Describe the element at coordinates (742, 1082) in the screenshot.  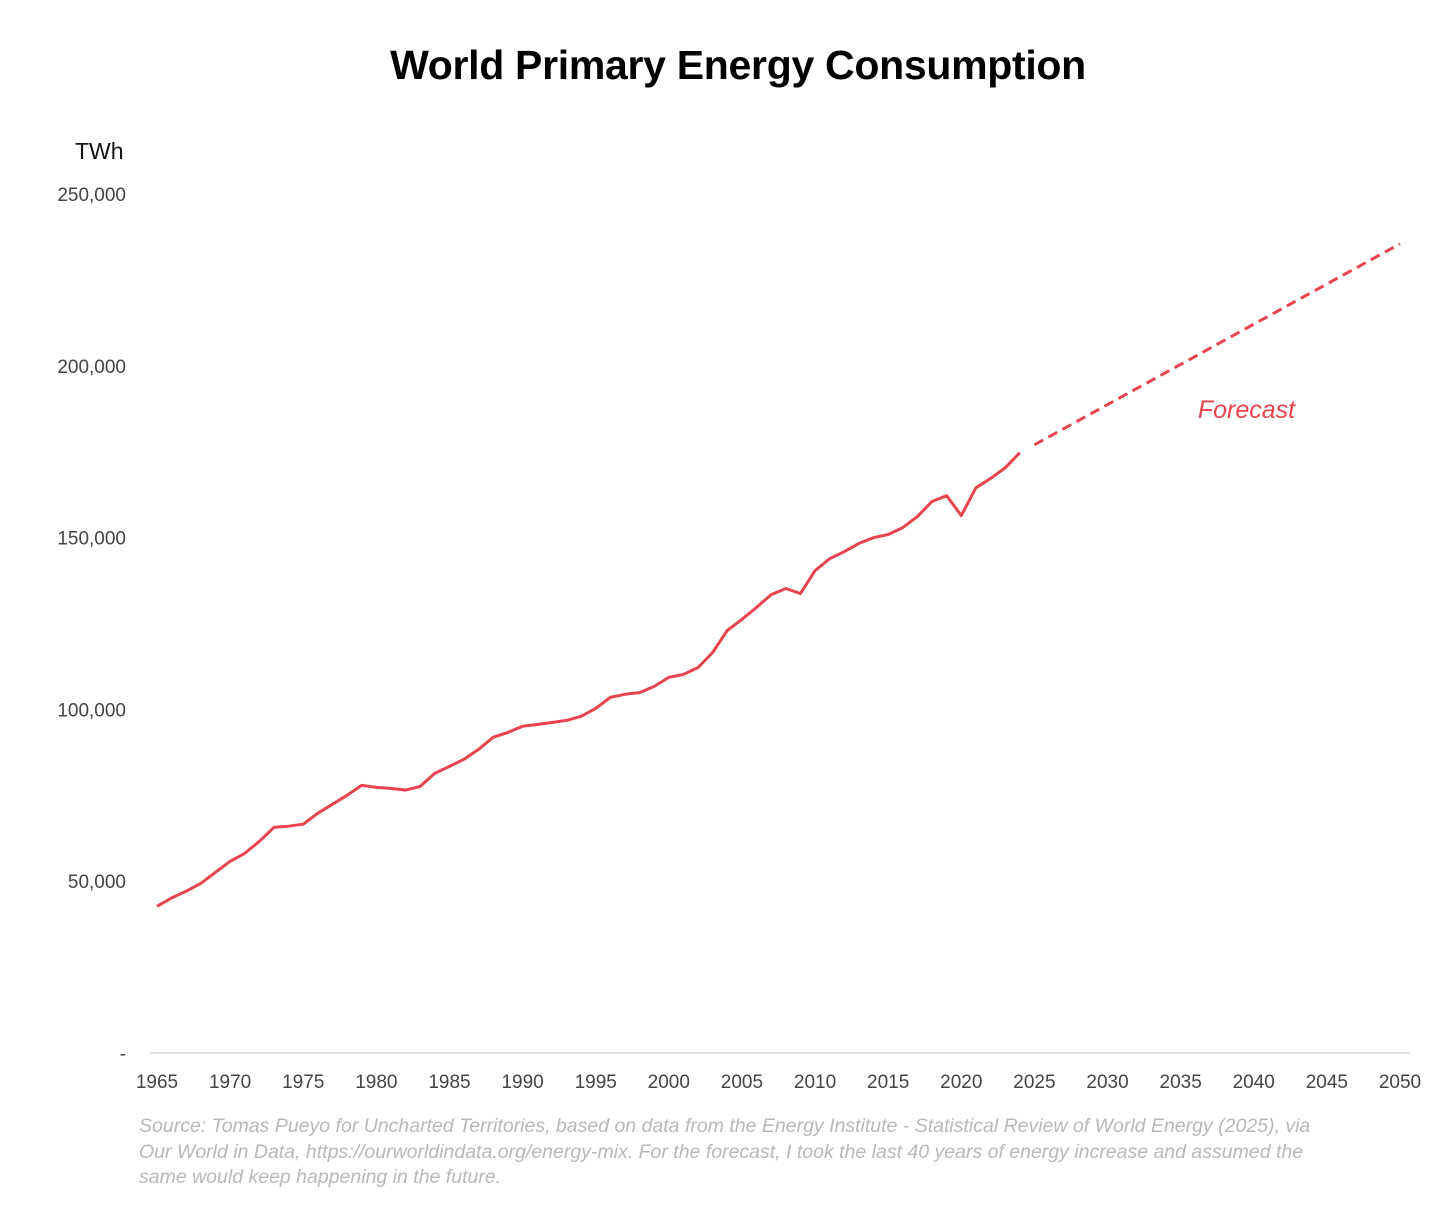
I see `x-tick-label: 2005` at that location.